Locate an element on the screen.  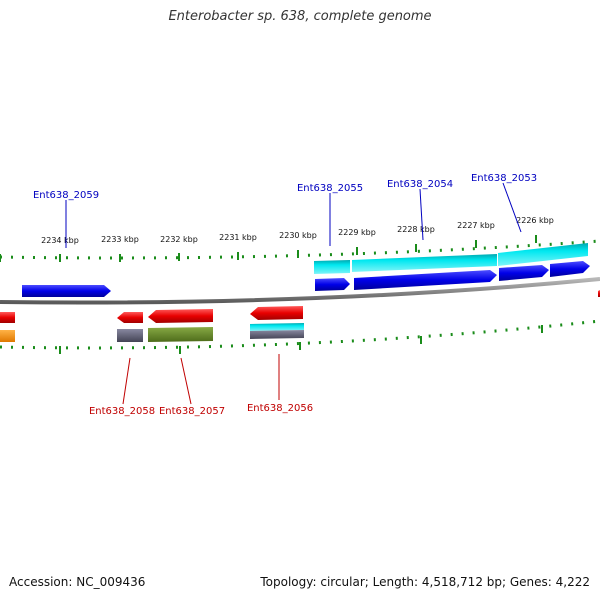
reverse-genes is located at coordinates (300, 316).